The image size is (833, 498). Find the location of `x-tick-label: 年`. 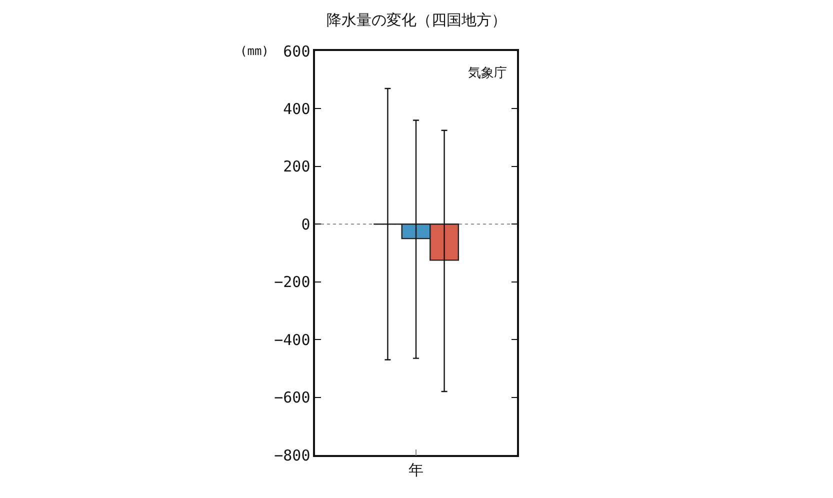

x-tick-label: 年 is located at coordinates (416, 469).